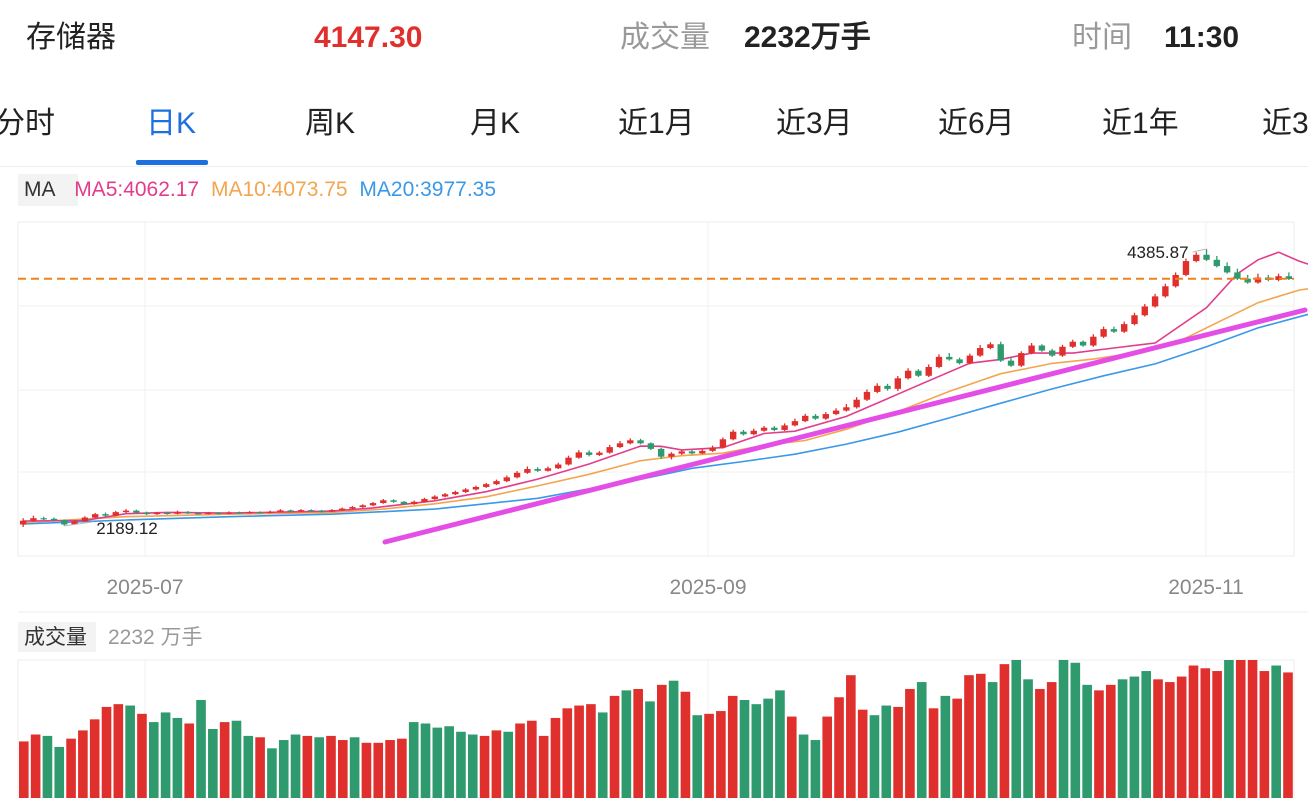  What do you see at coordinates (807, 37) in the screenshot?
I see `volume-value: 2232万手` at bounding box center [807, 37].